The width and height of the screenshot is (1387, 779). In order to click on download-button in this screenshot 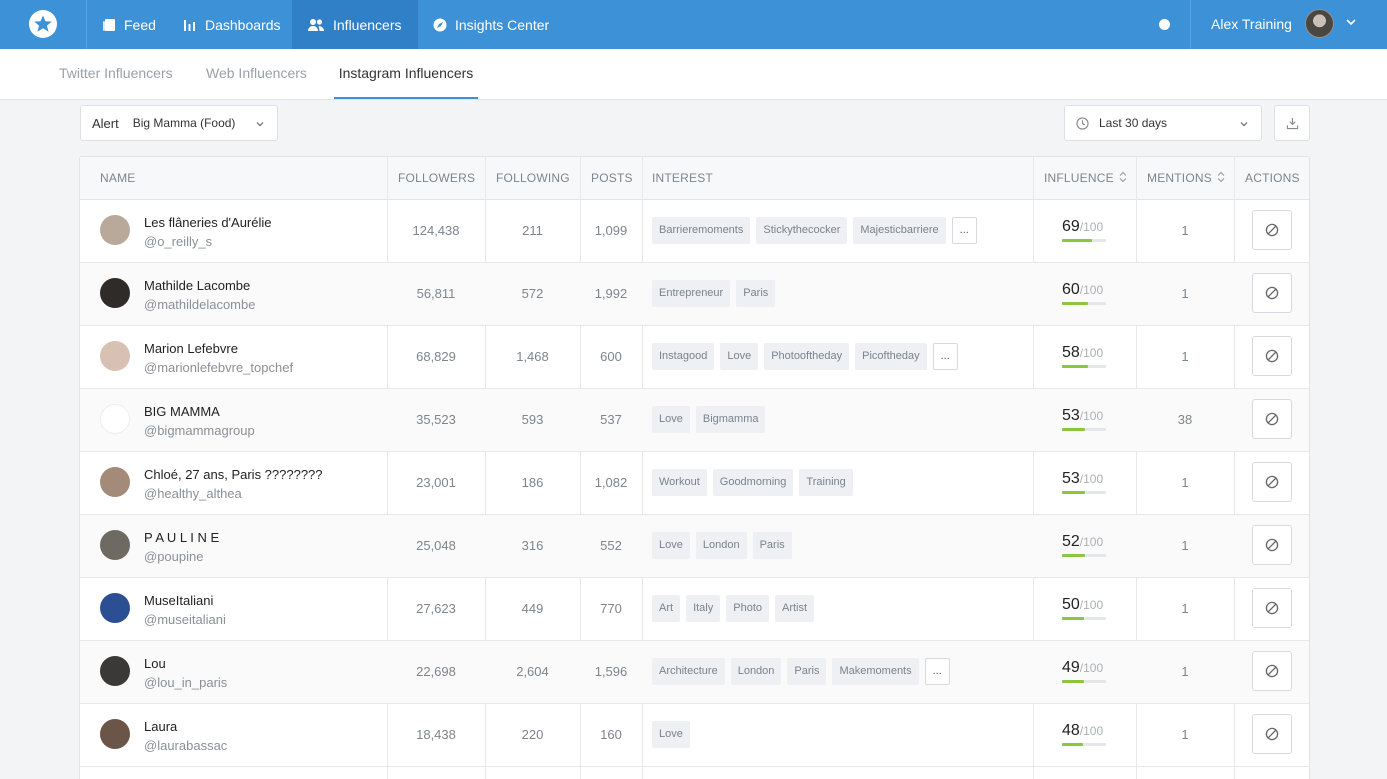, I will do `click(1292, 123)`.